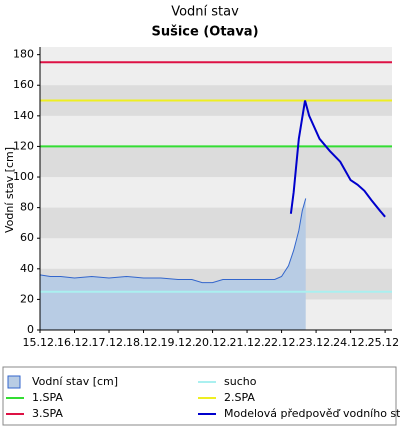 This screenshot has width=400, height=434. Describe the element at coordinates (350, 342) in the screenshot. I see `x-tick-label: 24.12.` at that location.